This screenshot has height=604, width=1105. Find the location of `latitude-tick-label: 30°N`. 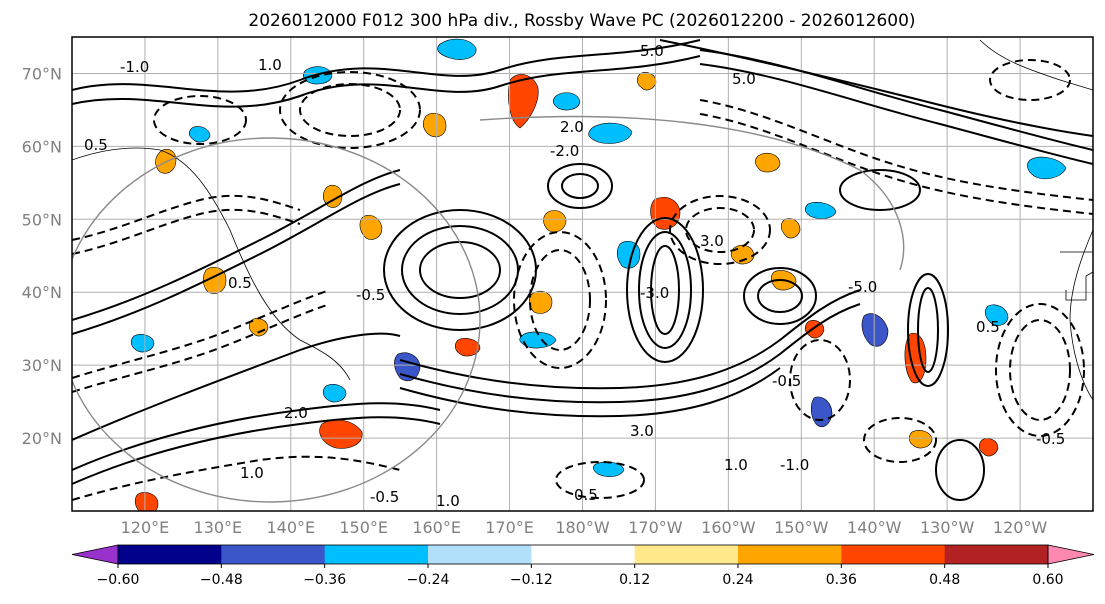

latitude-tick-label: 30°N is located at coordinates (42, 365).